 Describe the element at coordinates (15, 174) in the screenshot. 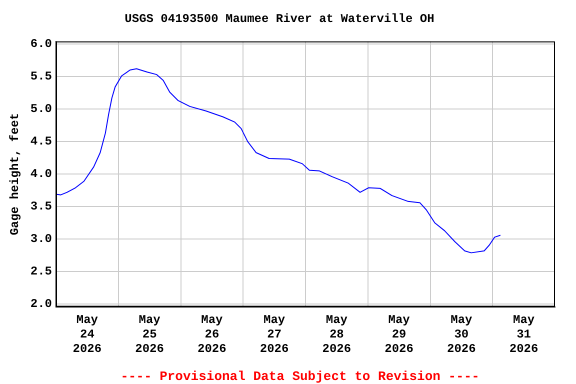

I see `y-axis-title: Gage height, feet` at that location.